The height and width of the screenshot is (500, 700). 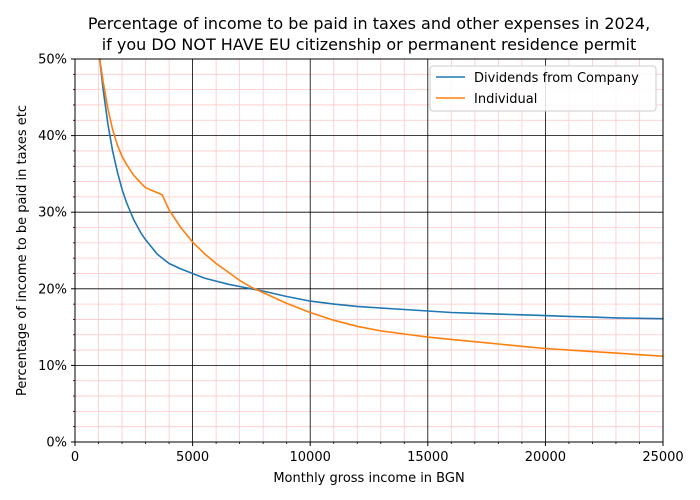 I want to click on y-tick-label: 30%, so click(x=52, y=213).